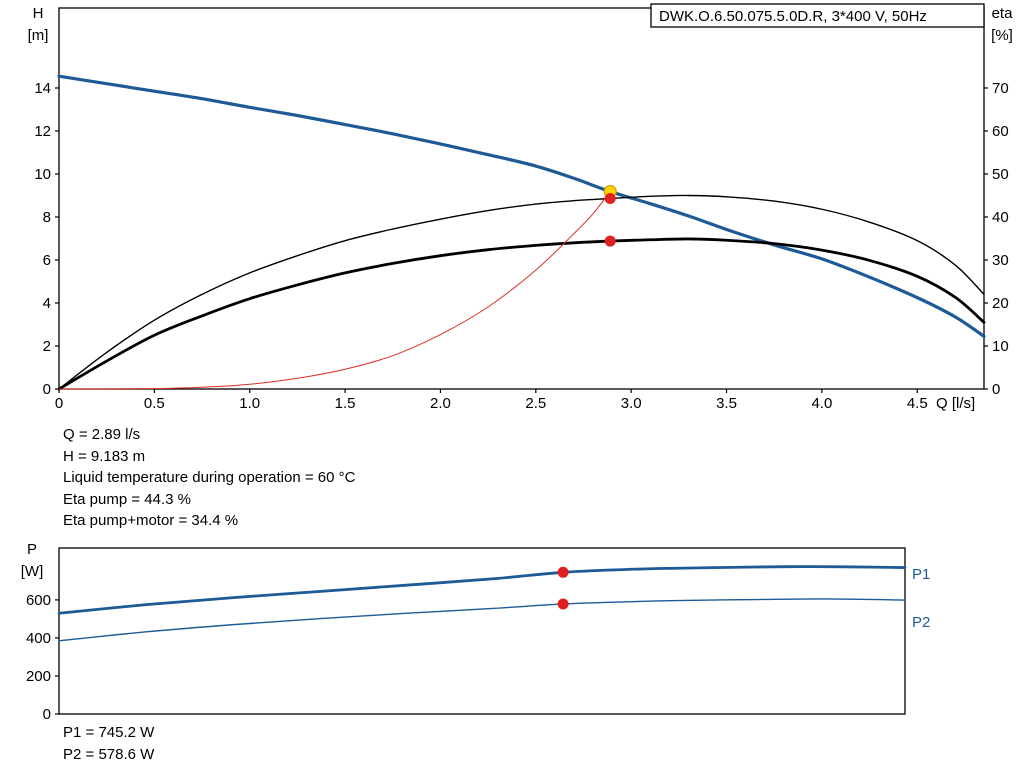 The height and width of the screenshot is (781, 1024). I want to click on svg-text: 3.5, so click(726, 403).